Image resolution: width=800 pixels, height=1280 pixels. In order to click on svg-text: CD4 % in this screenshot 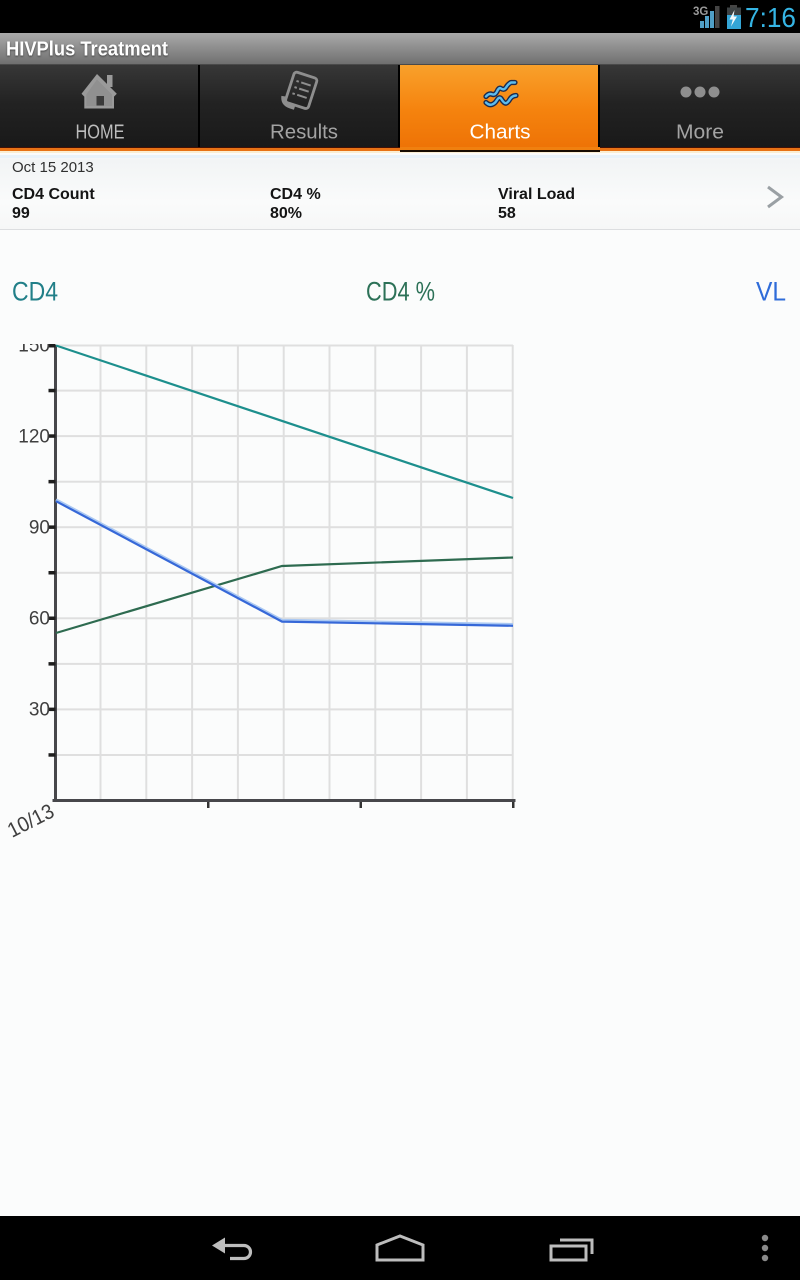, I will do `click(400, 292)`.